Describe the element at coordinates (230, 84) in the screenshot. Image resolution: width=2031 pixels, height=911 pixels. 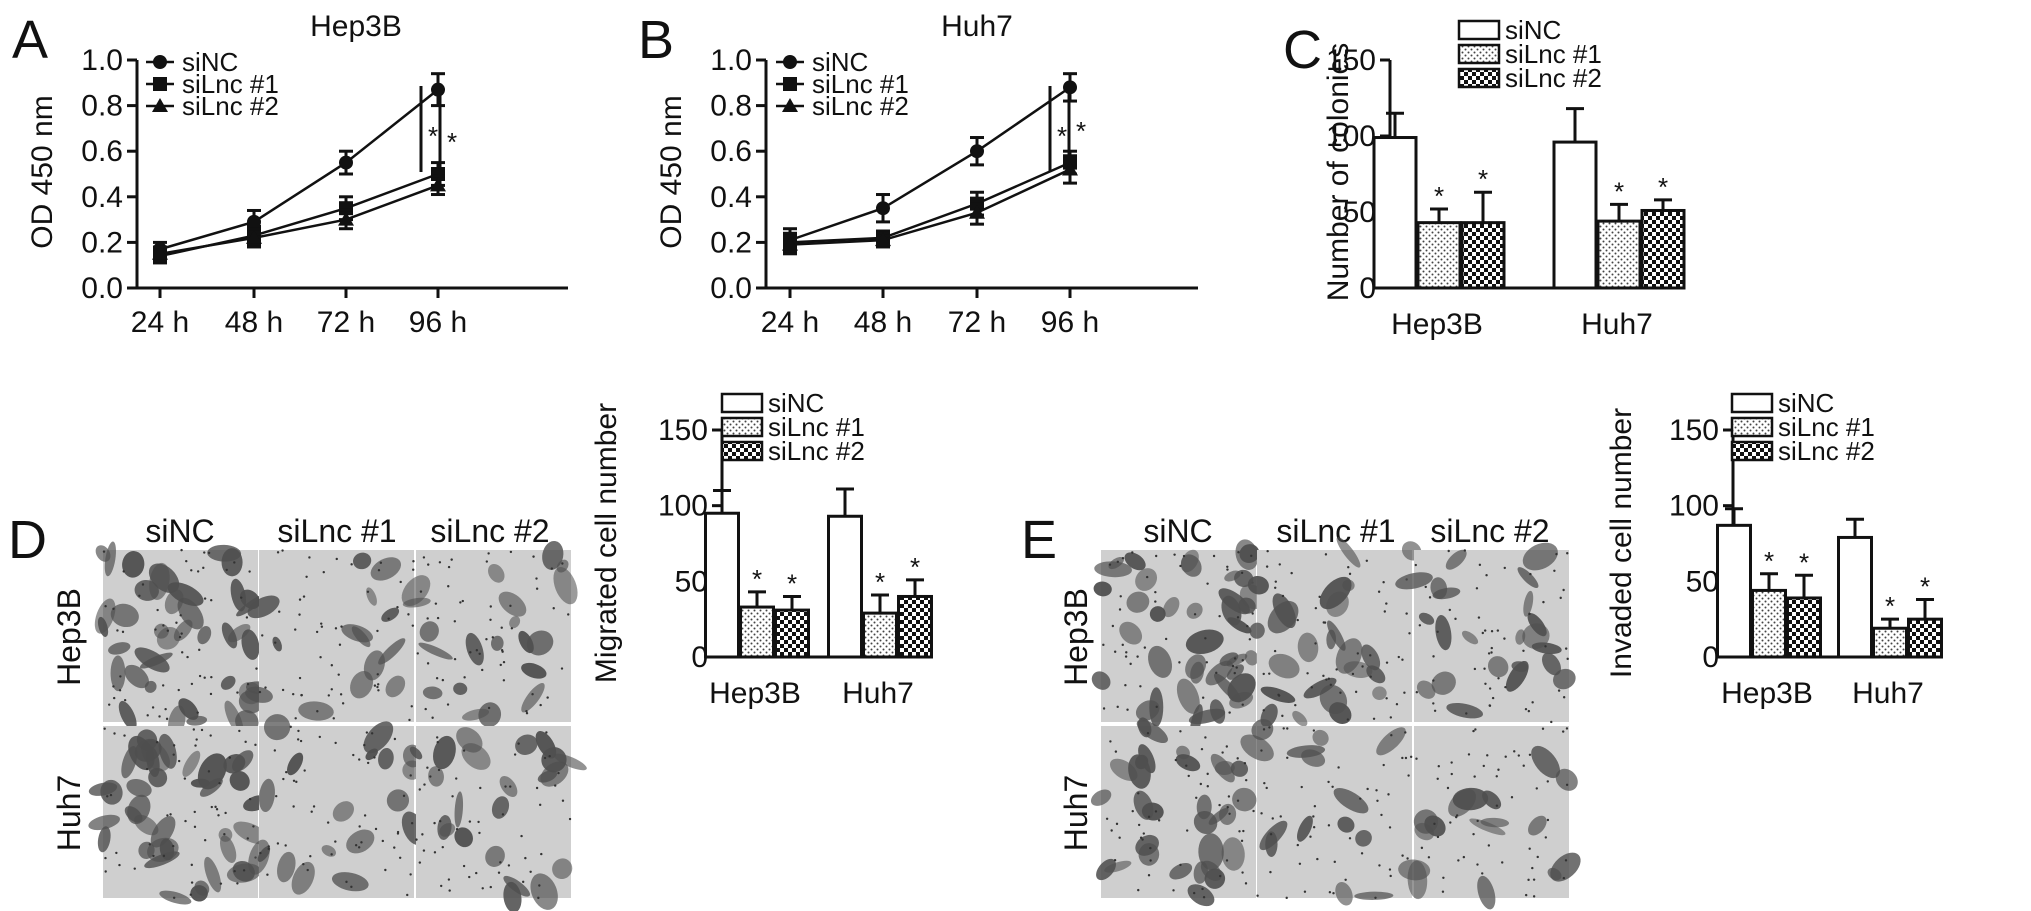
I see `chart-0-legend-label: siLnc #1` at that location.